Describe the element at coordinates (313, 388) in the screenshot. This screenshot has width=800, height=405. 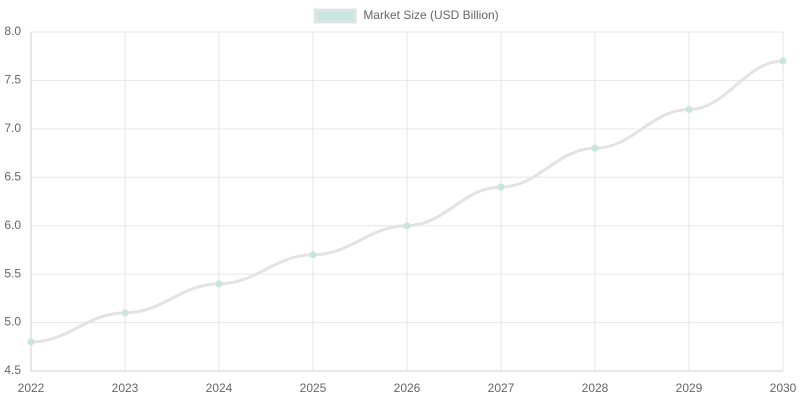
I see `x-tick-label: 2025` at that location.